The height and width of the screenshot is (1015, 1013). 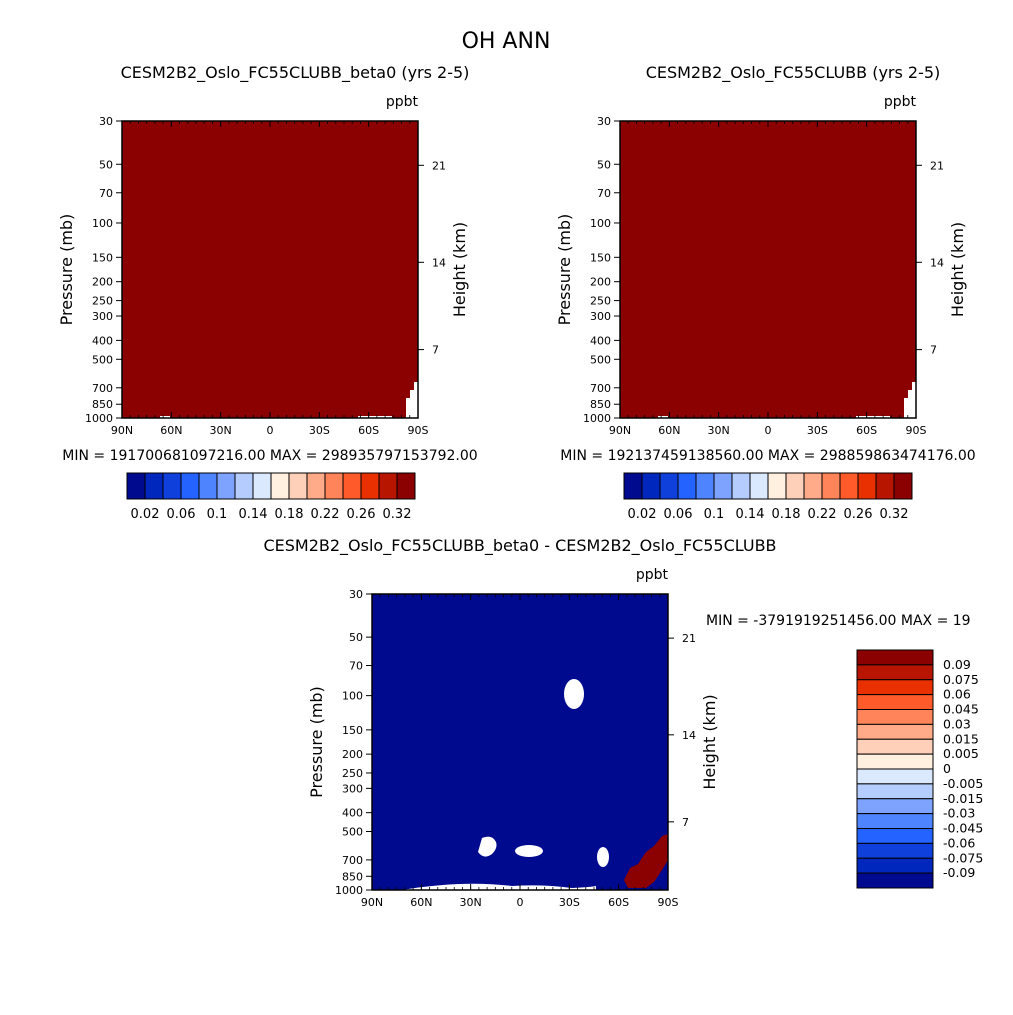 I want to click on y-right-tick-label: 21, so click(x=937, y=165).